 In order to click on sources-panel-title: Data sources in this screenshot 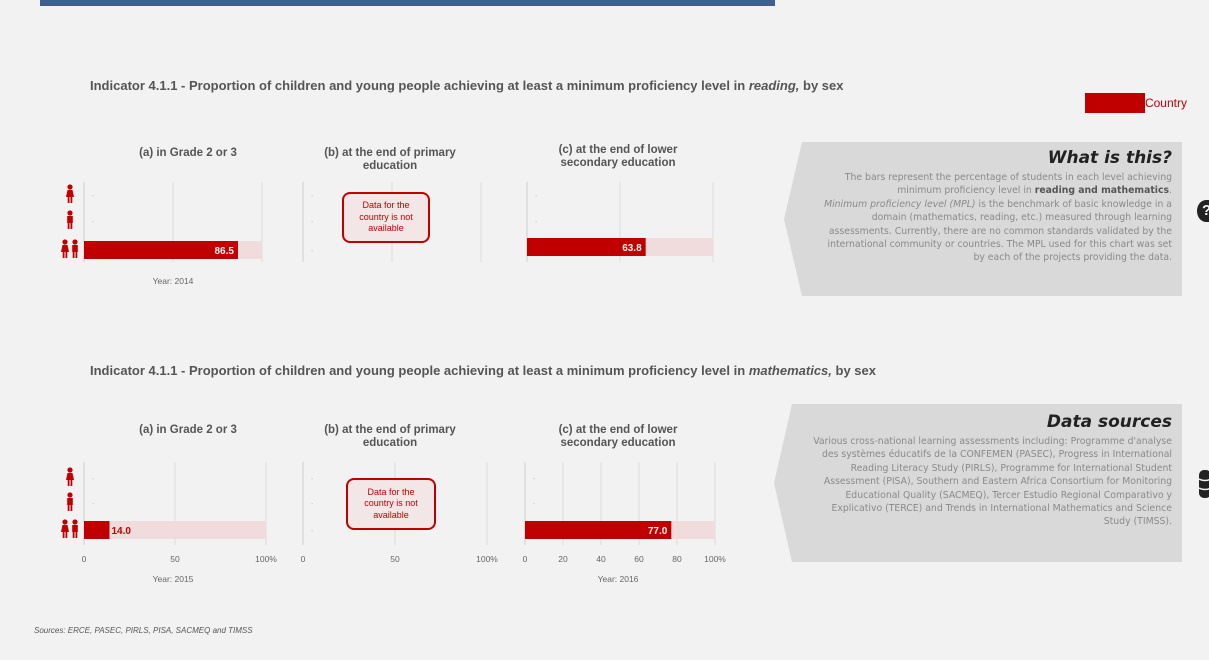, I will do `click(1109, 422)`.